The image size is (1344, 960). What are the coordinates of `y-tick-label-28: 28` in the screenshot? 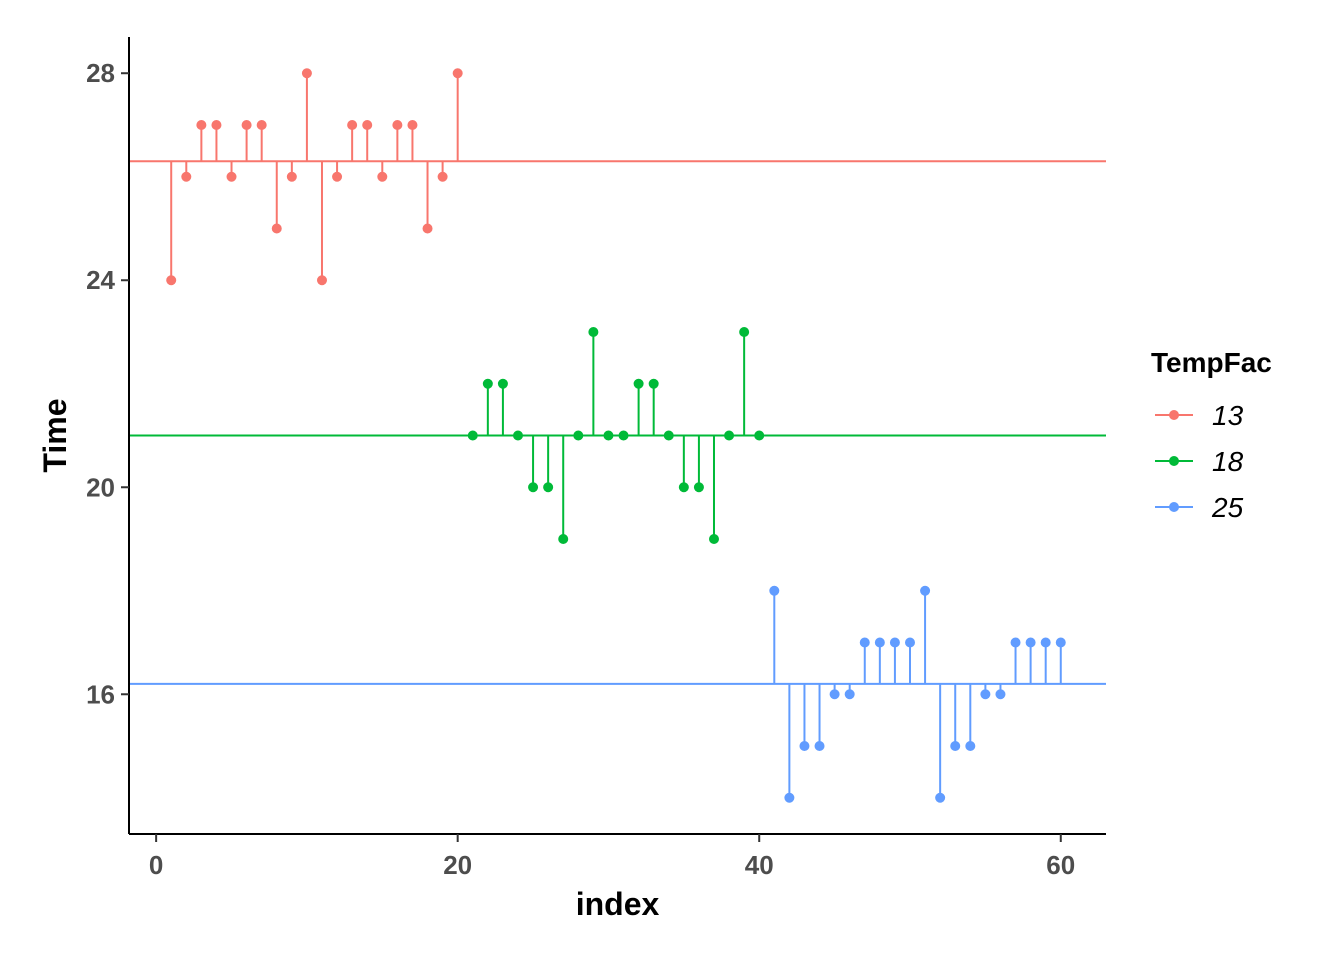 It's located at (100, 73).